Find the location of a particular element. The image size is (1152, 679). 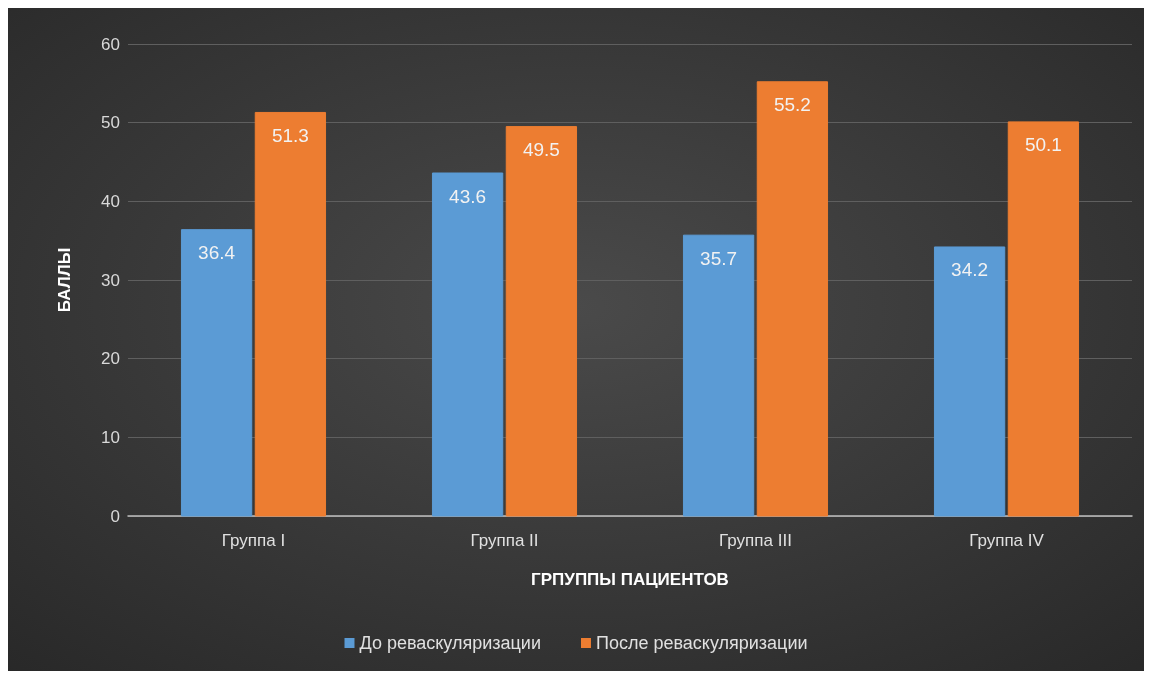

y-tick-label: 20 is located at coordinates (110, 359).